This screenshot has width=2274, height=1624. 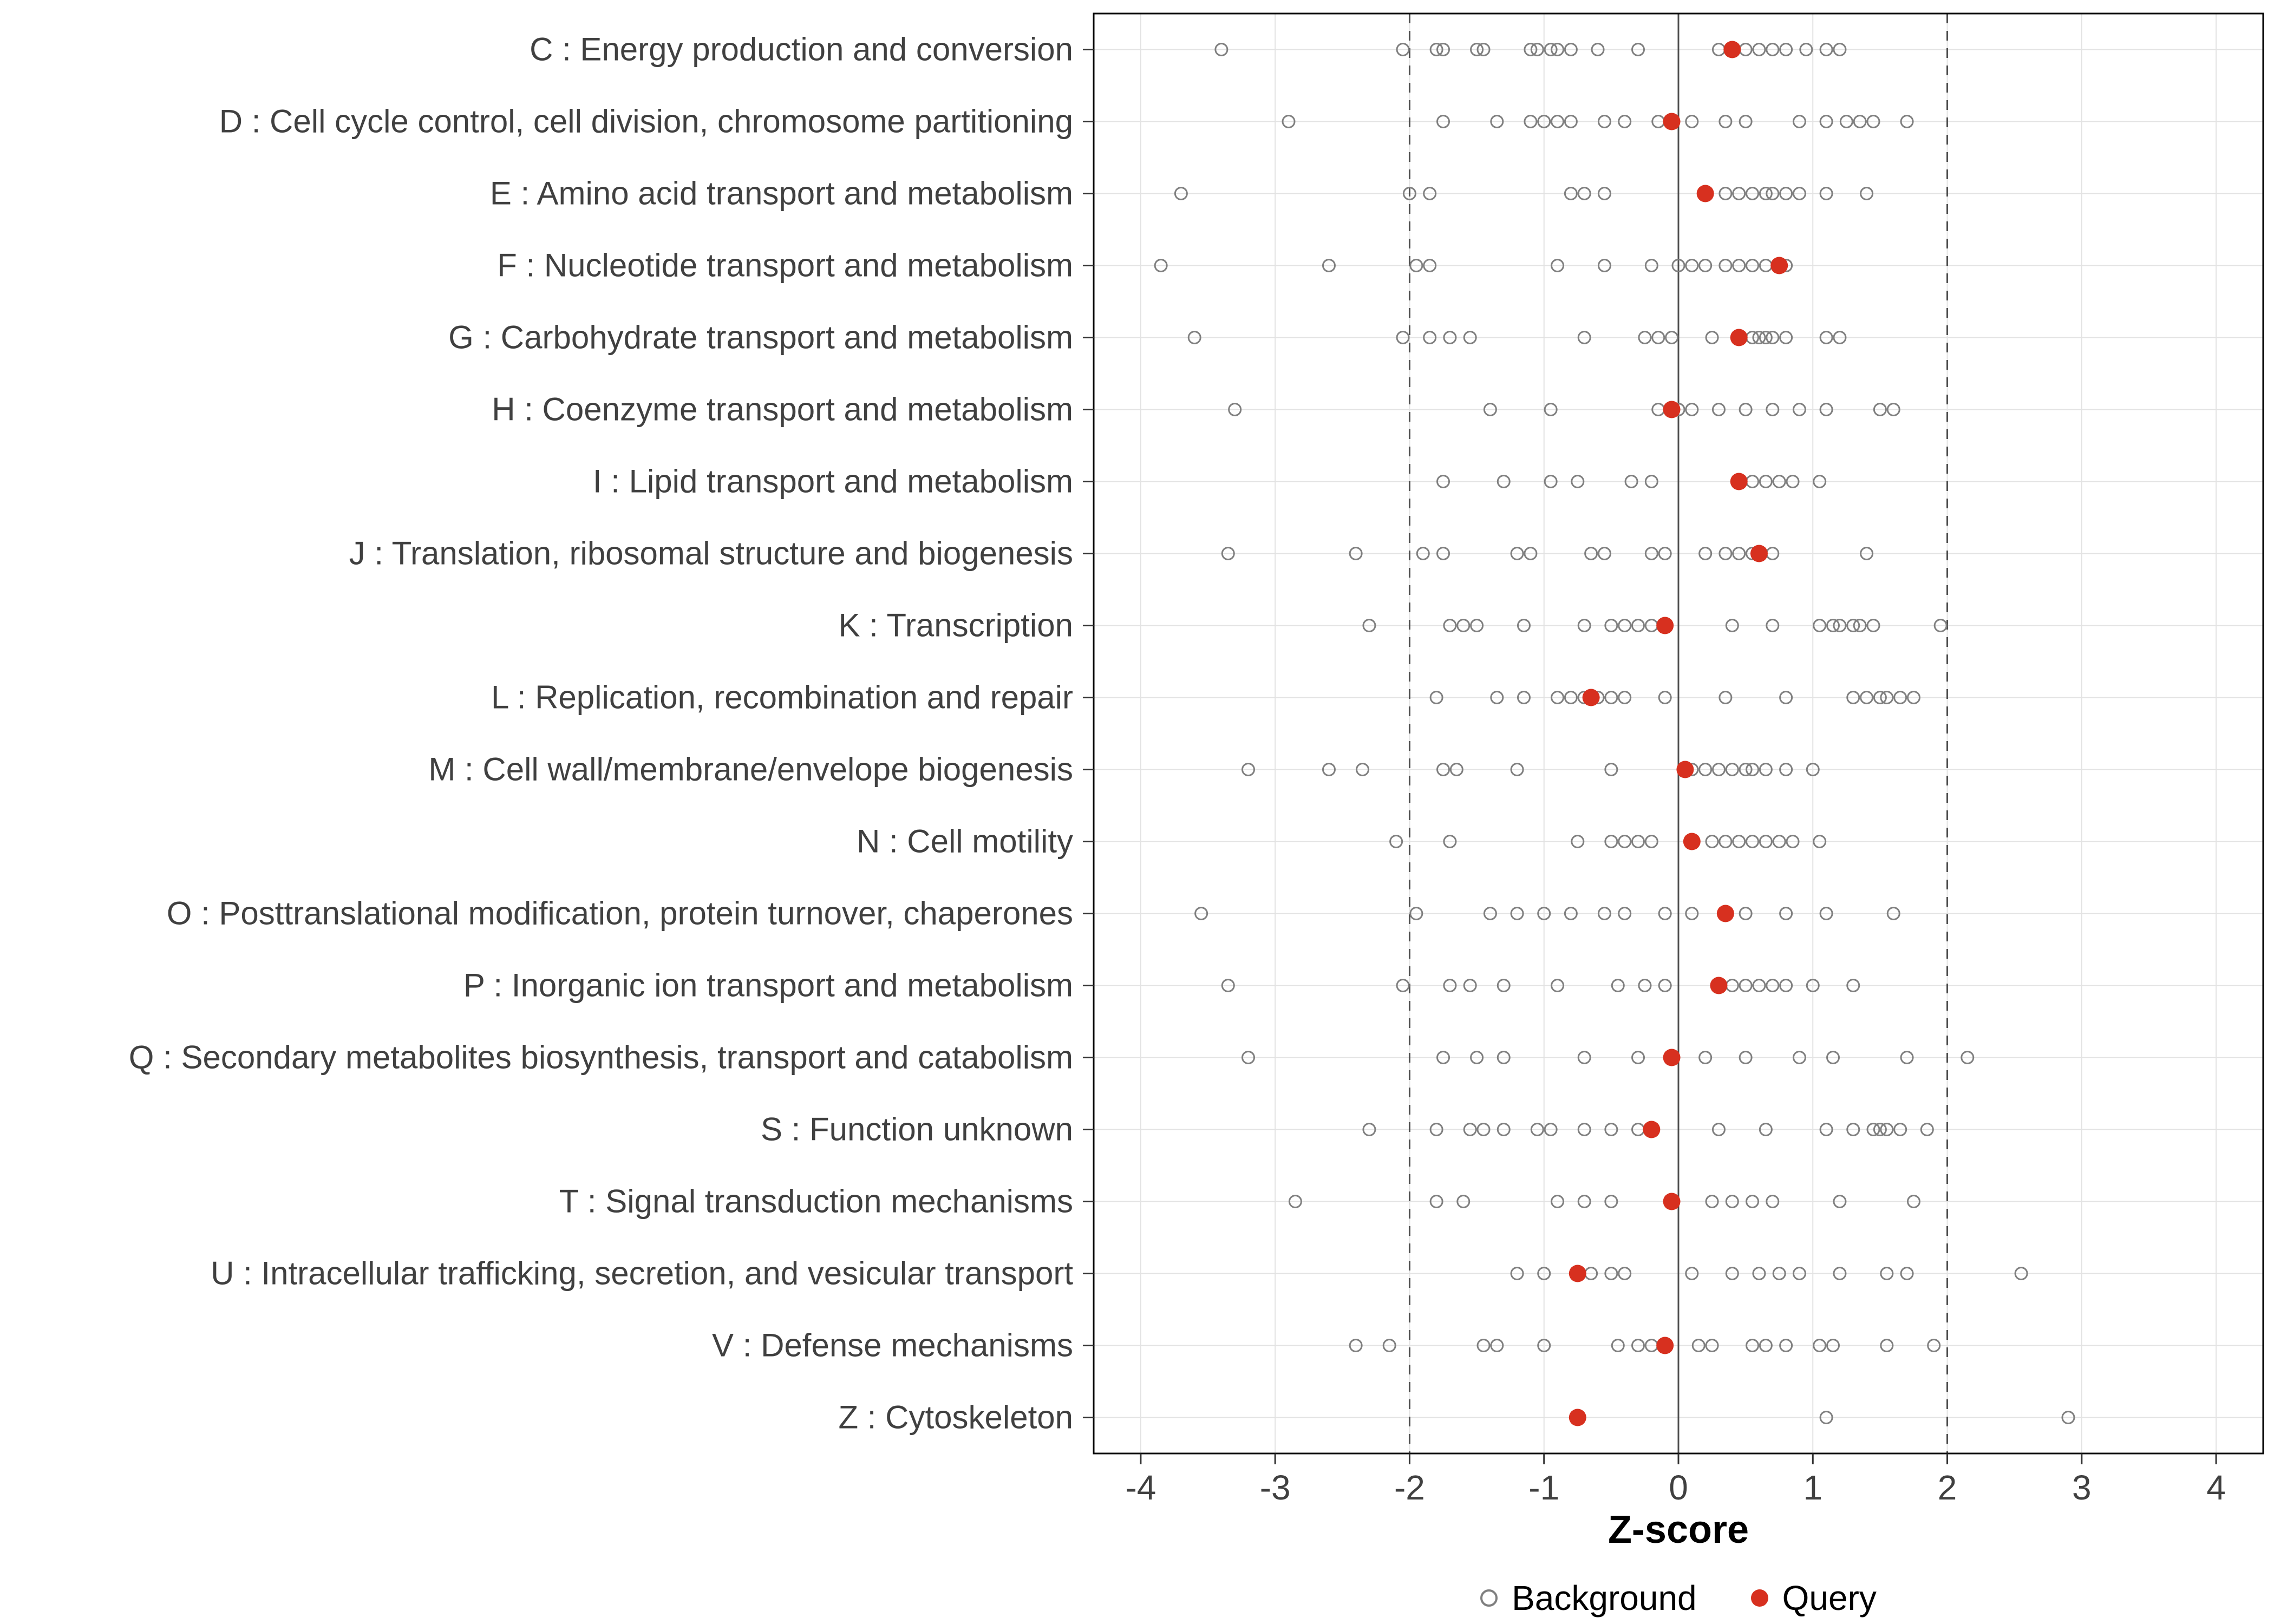 What do you see at coordinates (1679, 1487) in the screenshot?
I see `x-axis-tick-label: 0` at bounding box center [1679, 1487].